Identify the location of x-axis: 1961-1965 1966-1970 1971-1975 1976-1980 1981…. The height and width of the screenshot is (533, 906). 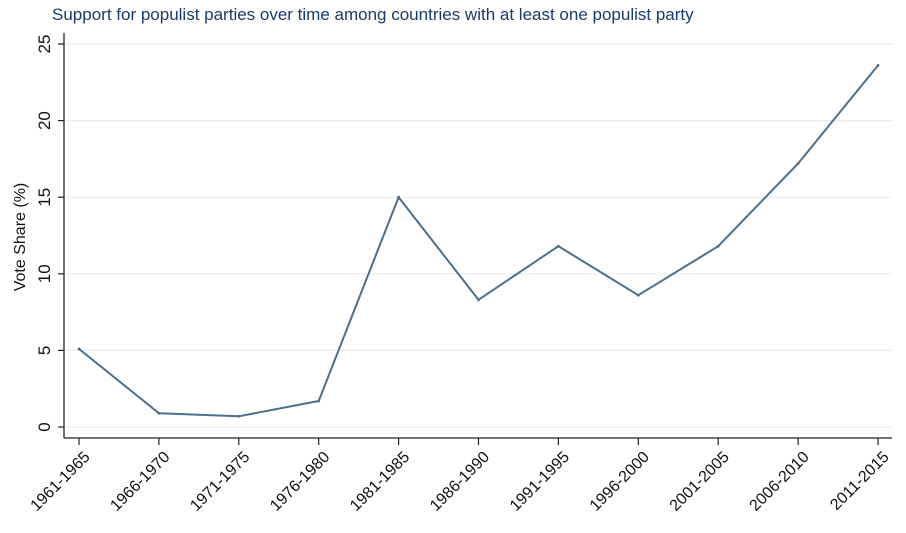
(460, 476).